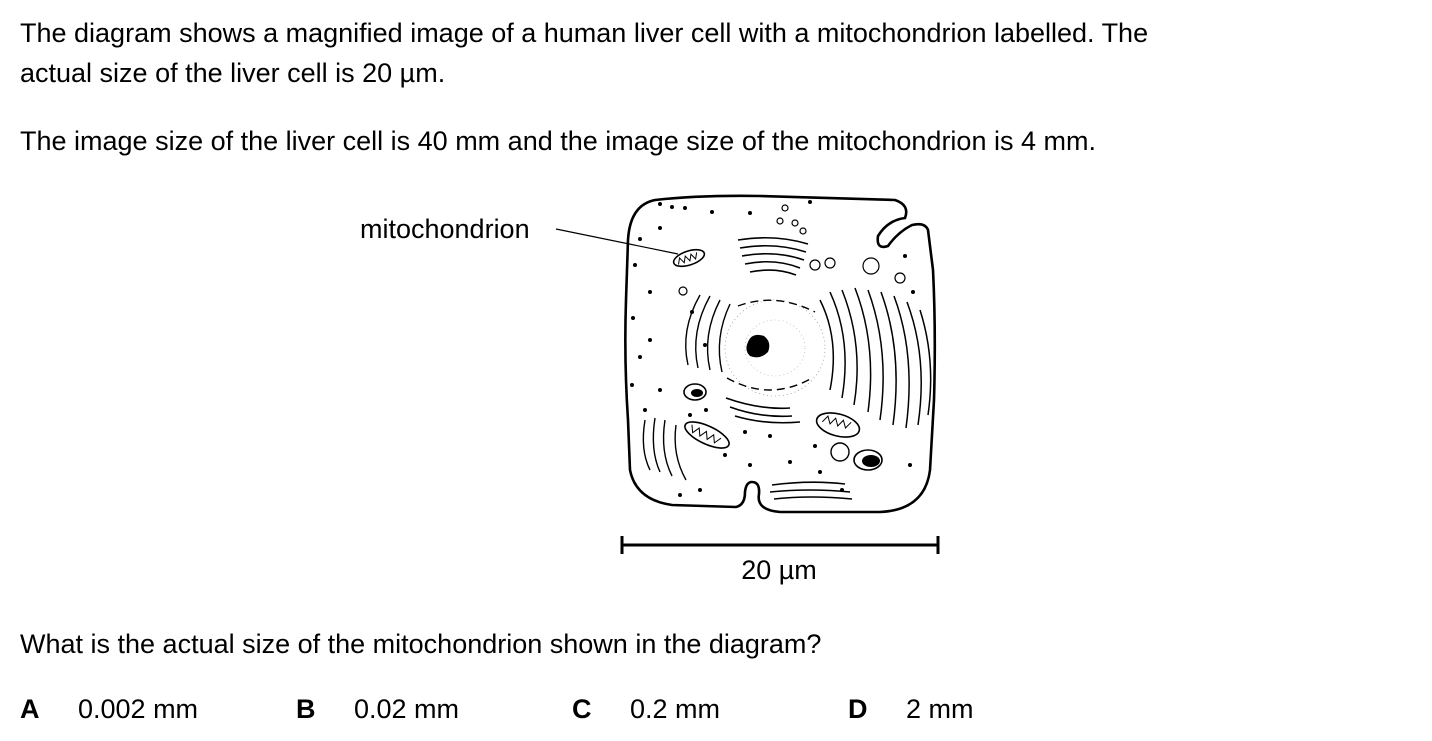  I want to click on option-letter: C, so click(582, 709).